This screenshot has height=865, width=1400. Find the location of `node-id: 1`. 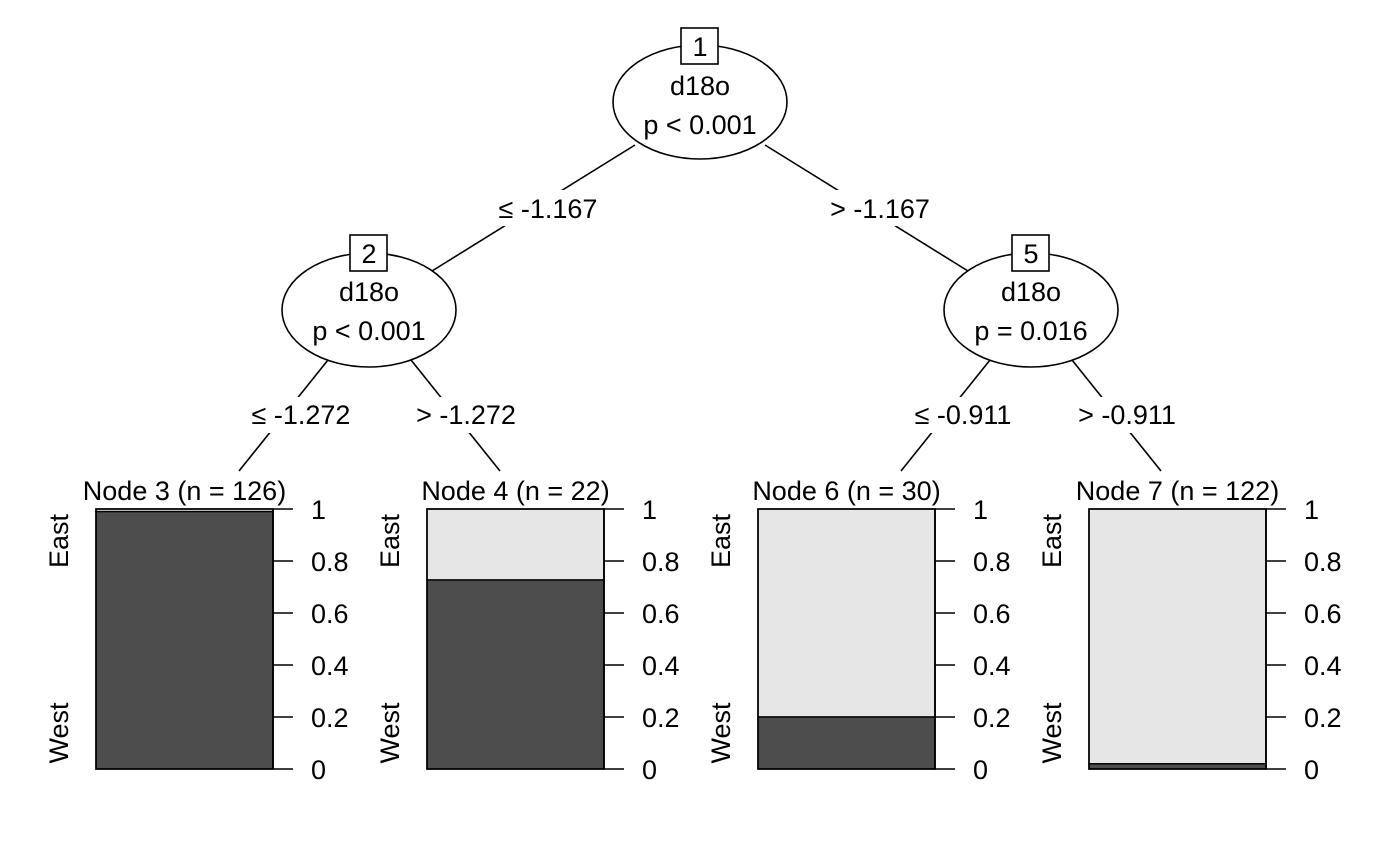

node-id: 1 is located at coordinates (699, 47).